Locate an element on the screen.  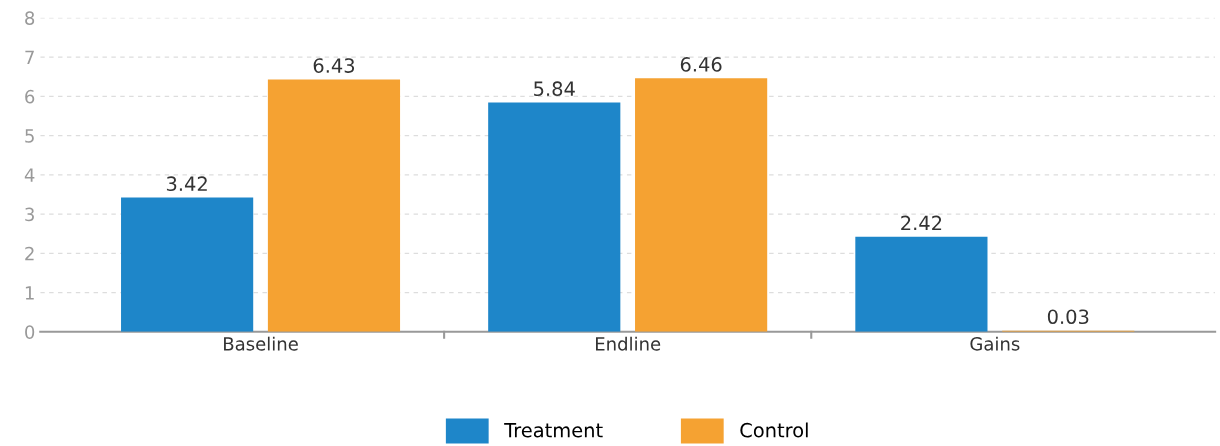
data-label: 0.03 is located at coordinates (1068, 317).